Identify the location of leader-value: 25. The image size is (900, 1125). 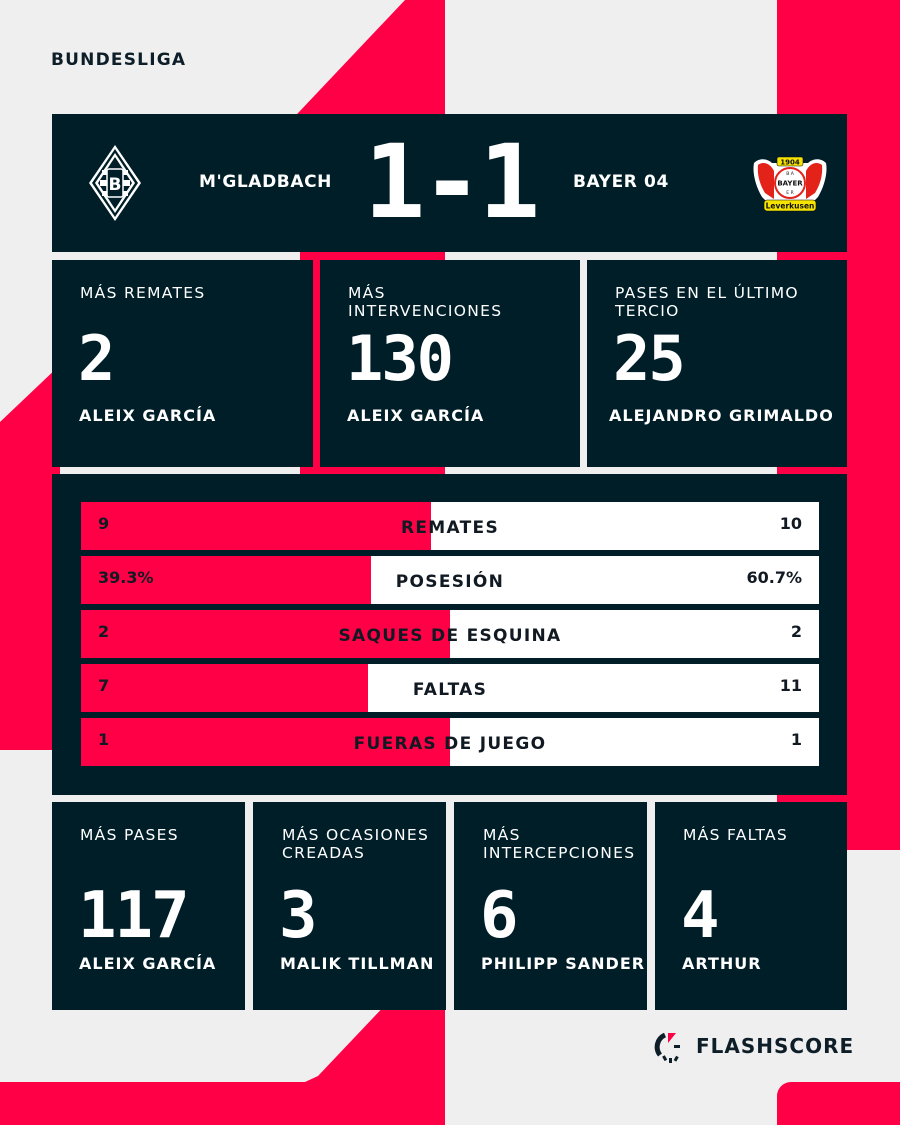
(649, 358).